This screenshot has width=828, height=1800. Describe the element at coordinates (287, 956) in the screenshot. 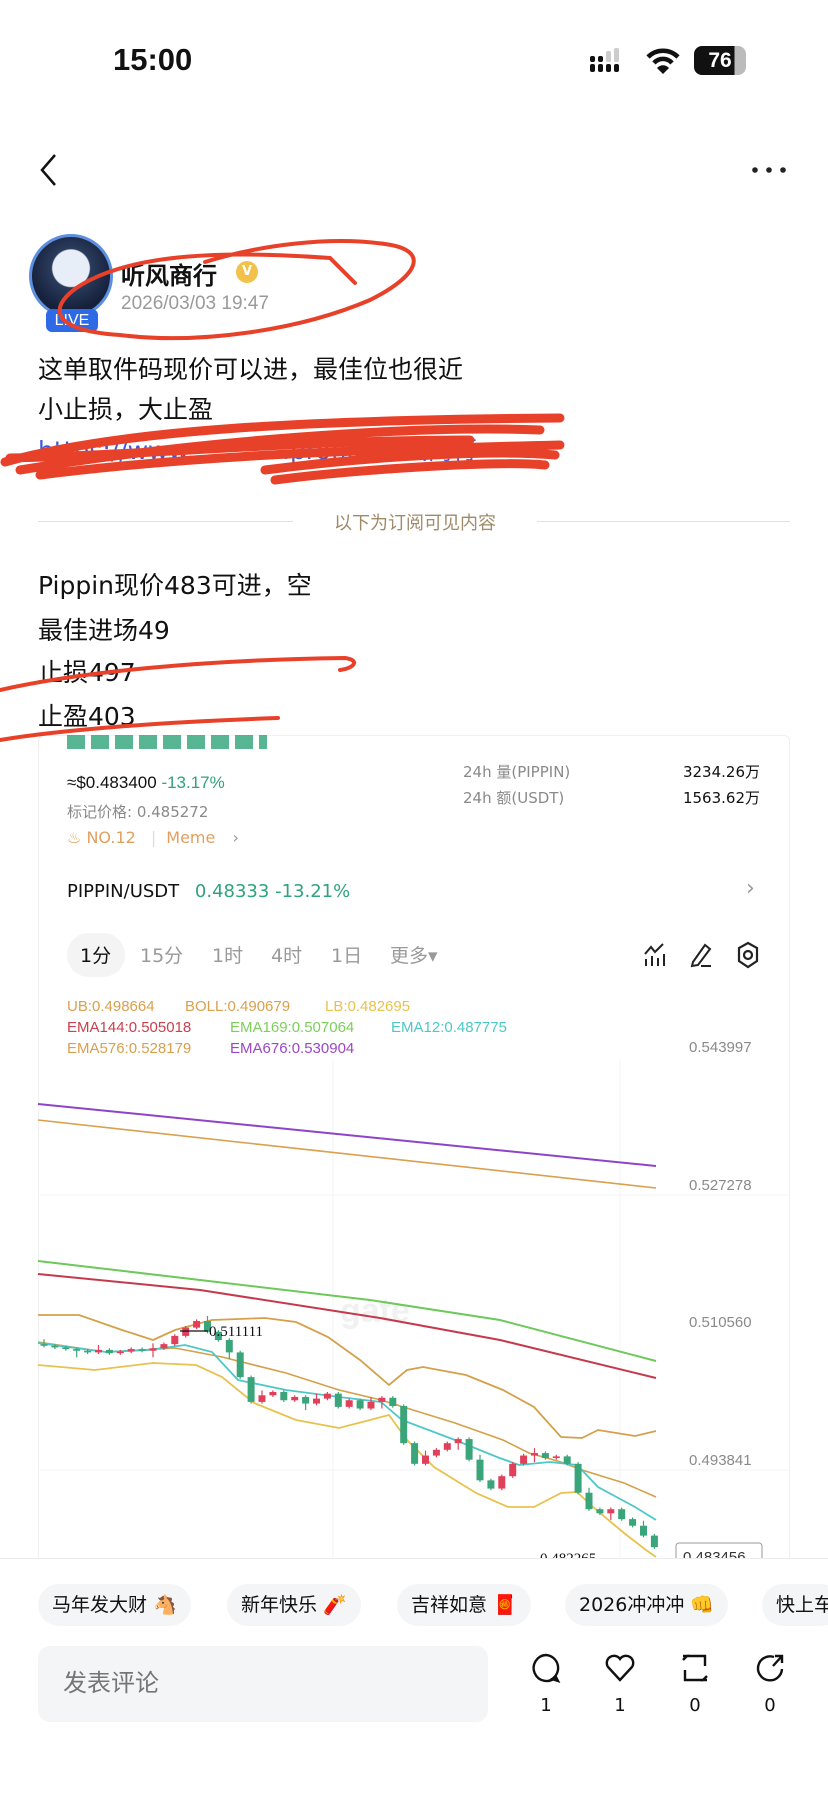

I see `tab-4h: 4时` at that location.